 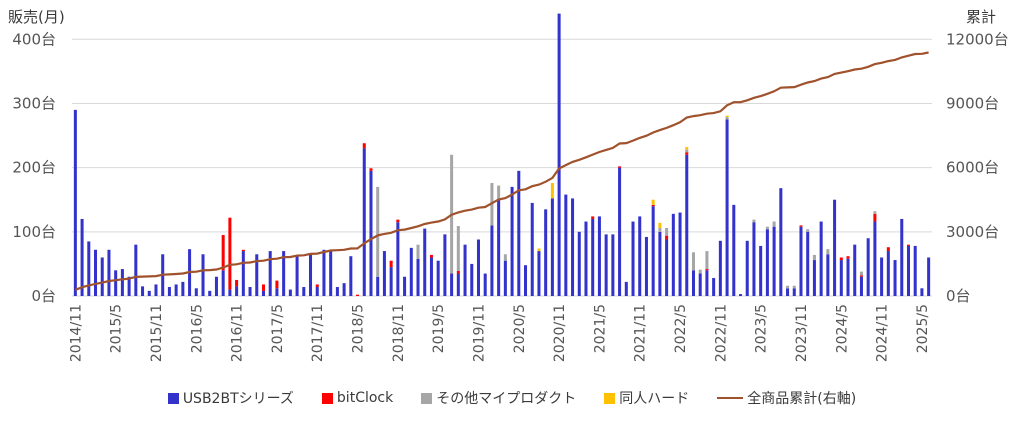 What do you see at coordinates (278, 328) in the screenshot?
I see `x-tick-label: 2017/5` at bounding box center [278, 328].